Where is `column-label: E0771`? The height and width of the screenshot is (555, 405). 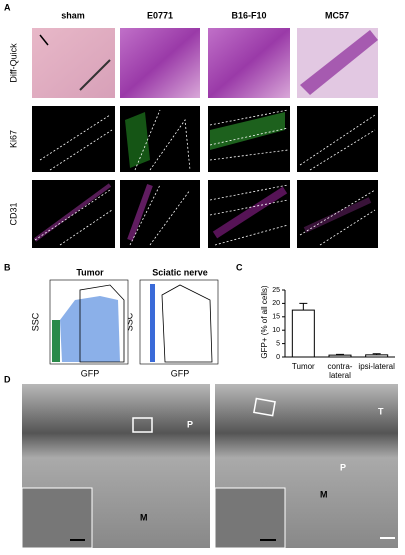
column-label: E0771 is located at coordinates (160, 15).